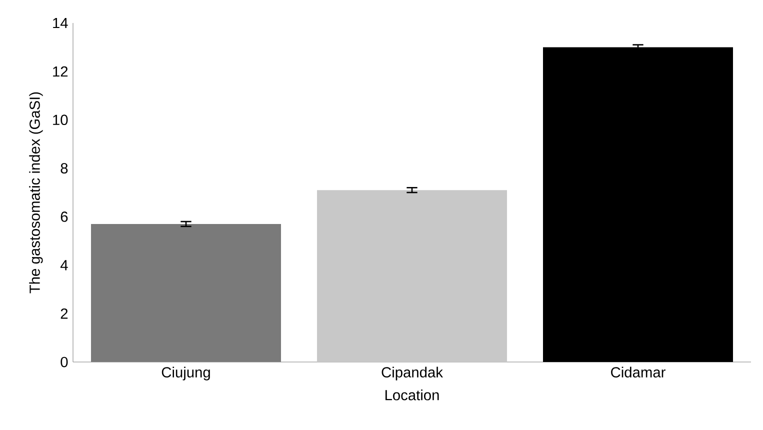 The image size is (763, 430). I want to click on y-tick-label: 6, so click(64, 217).